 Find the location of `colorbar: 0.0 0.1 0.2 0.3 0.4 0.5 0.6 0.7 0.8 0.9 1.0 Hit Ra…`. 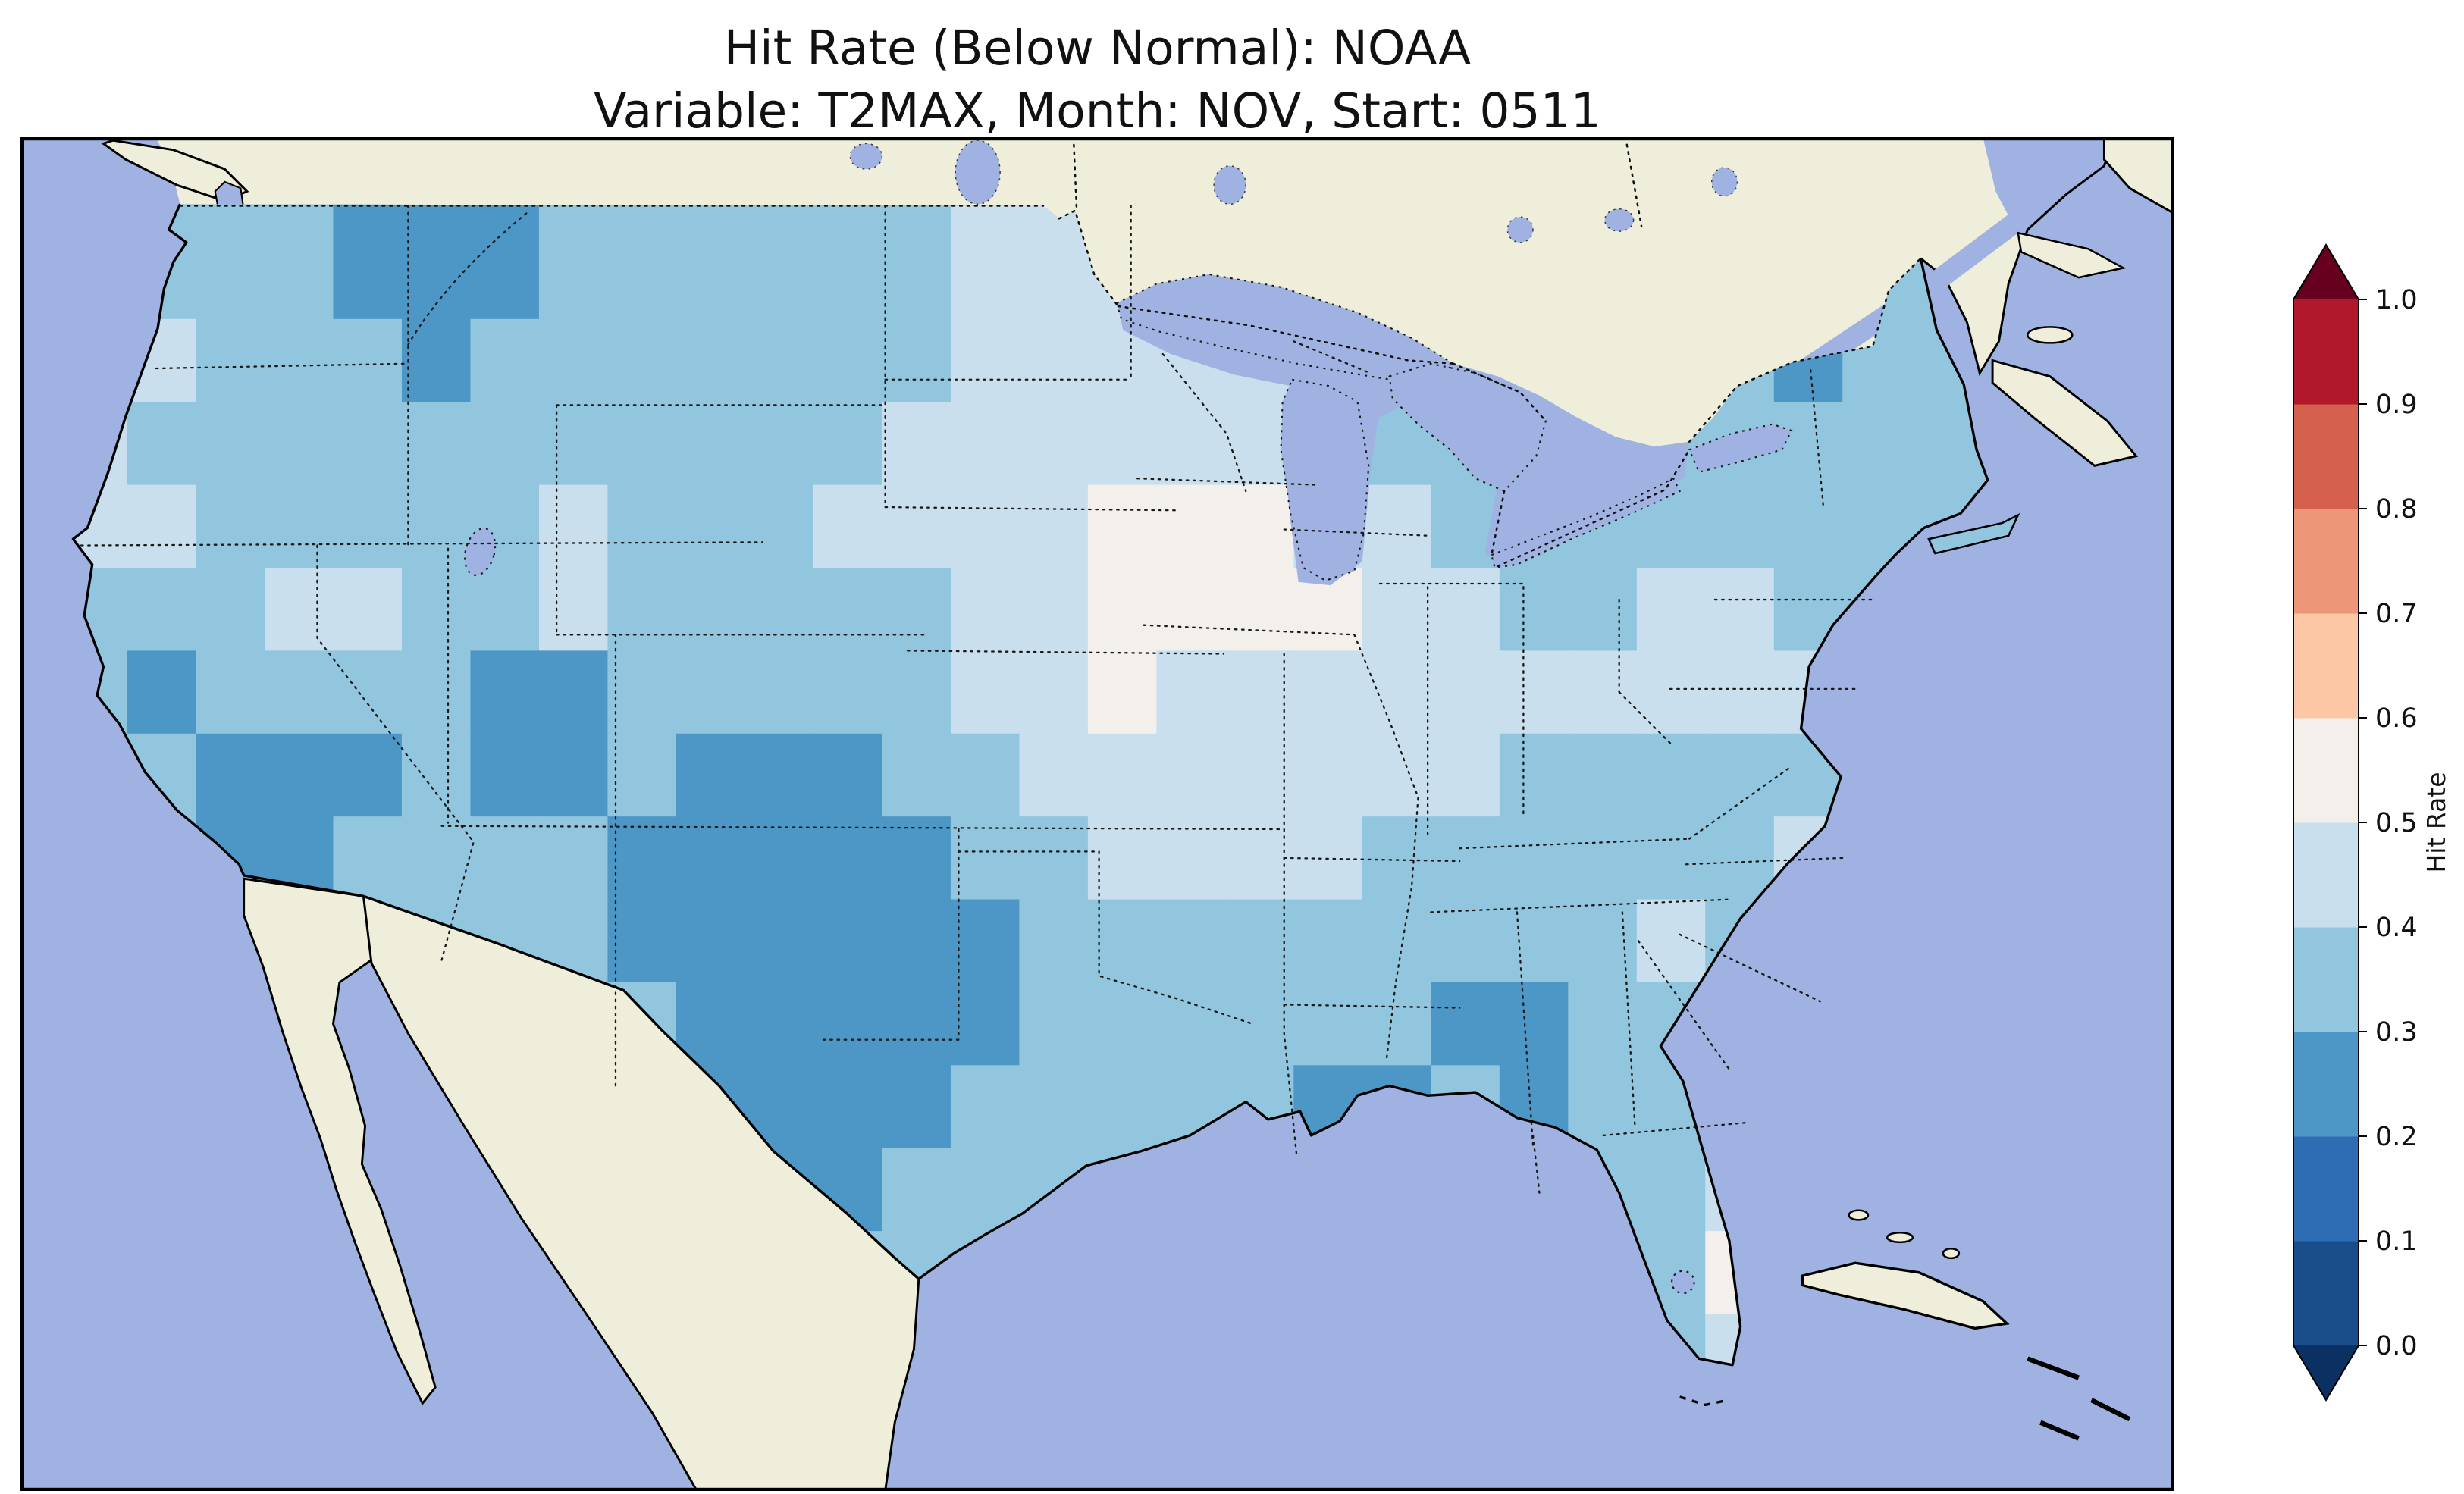

colorbar: 0.0 0.1 0.2 0.3 0.4 0.5 0.6 0.7 0.8 0.9 1.0 Hit Ra… is located at coordinates (2361, 849).